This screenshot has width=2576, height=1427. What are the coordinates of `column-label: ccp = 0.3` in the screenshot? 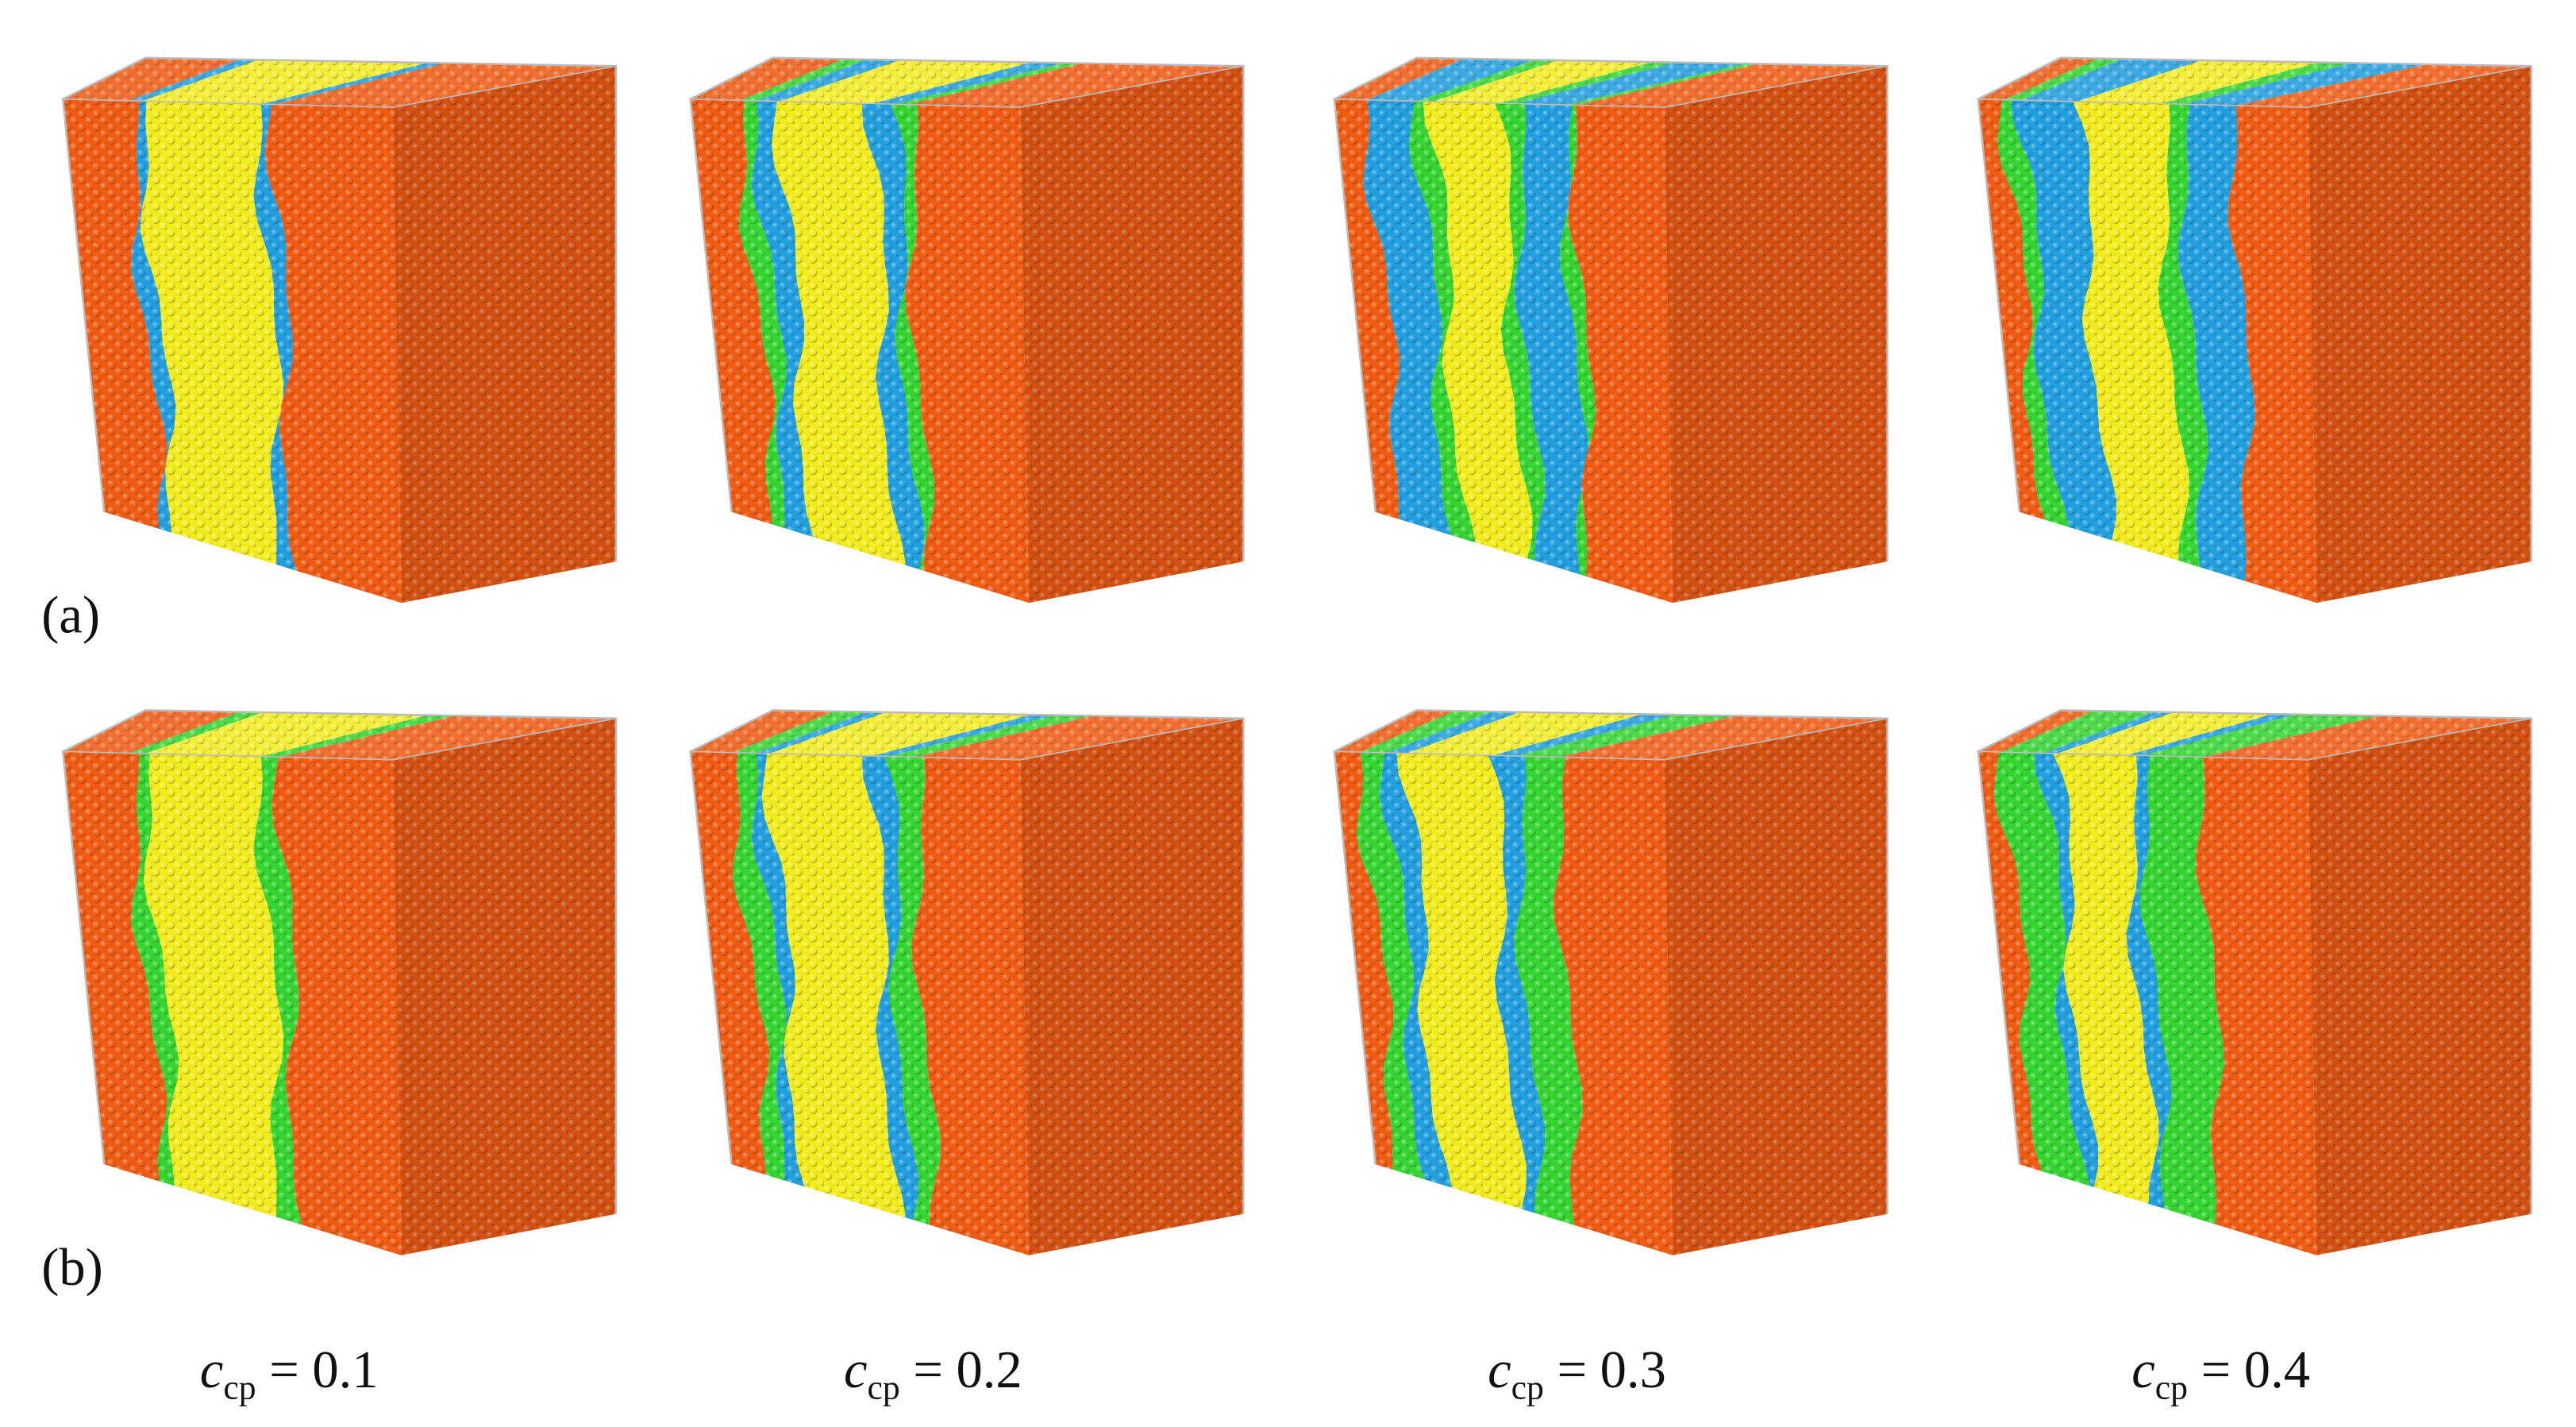 It's located at (1577, 1374).